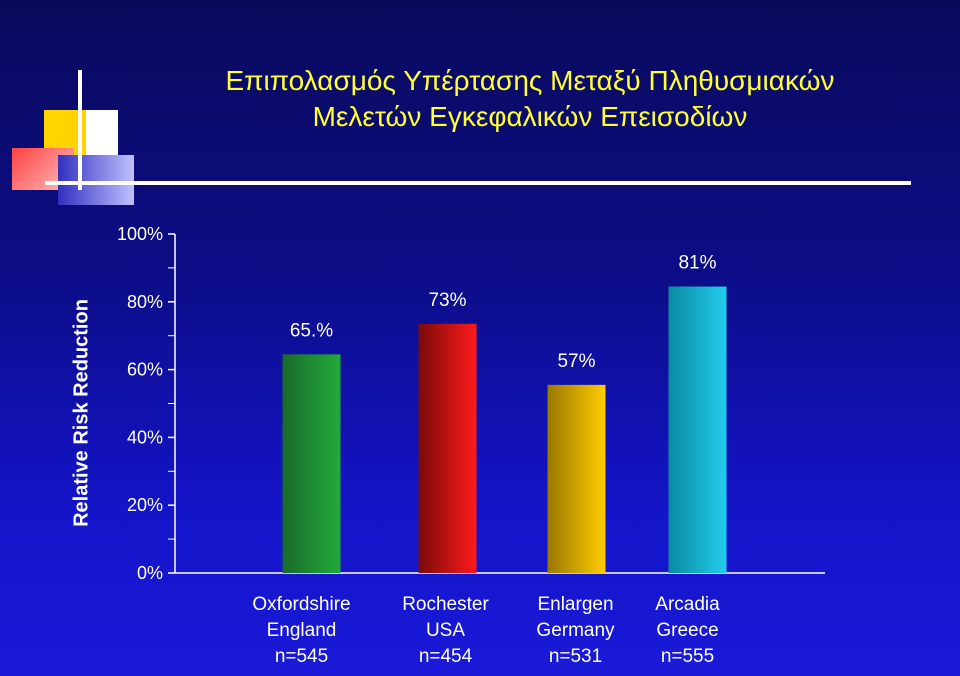  I want to click on category-label: Germany, so click(575, 630).